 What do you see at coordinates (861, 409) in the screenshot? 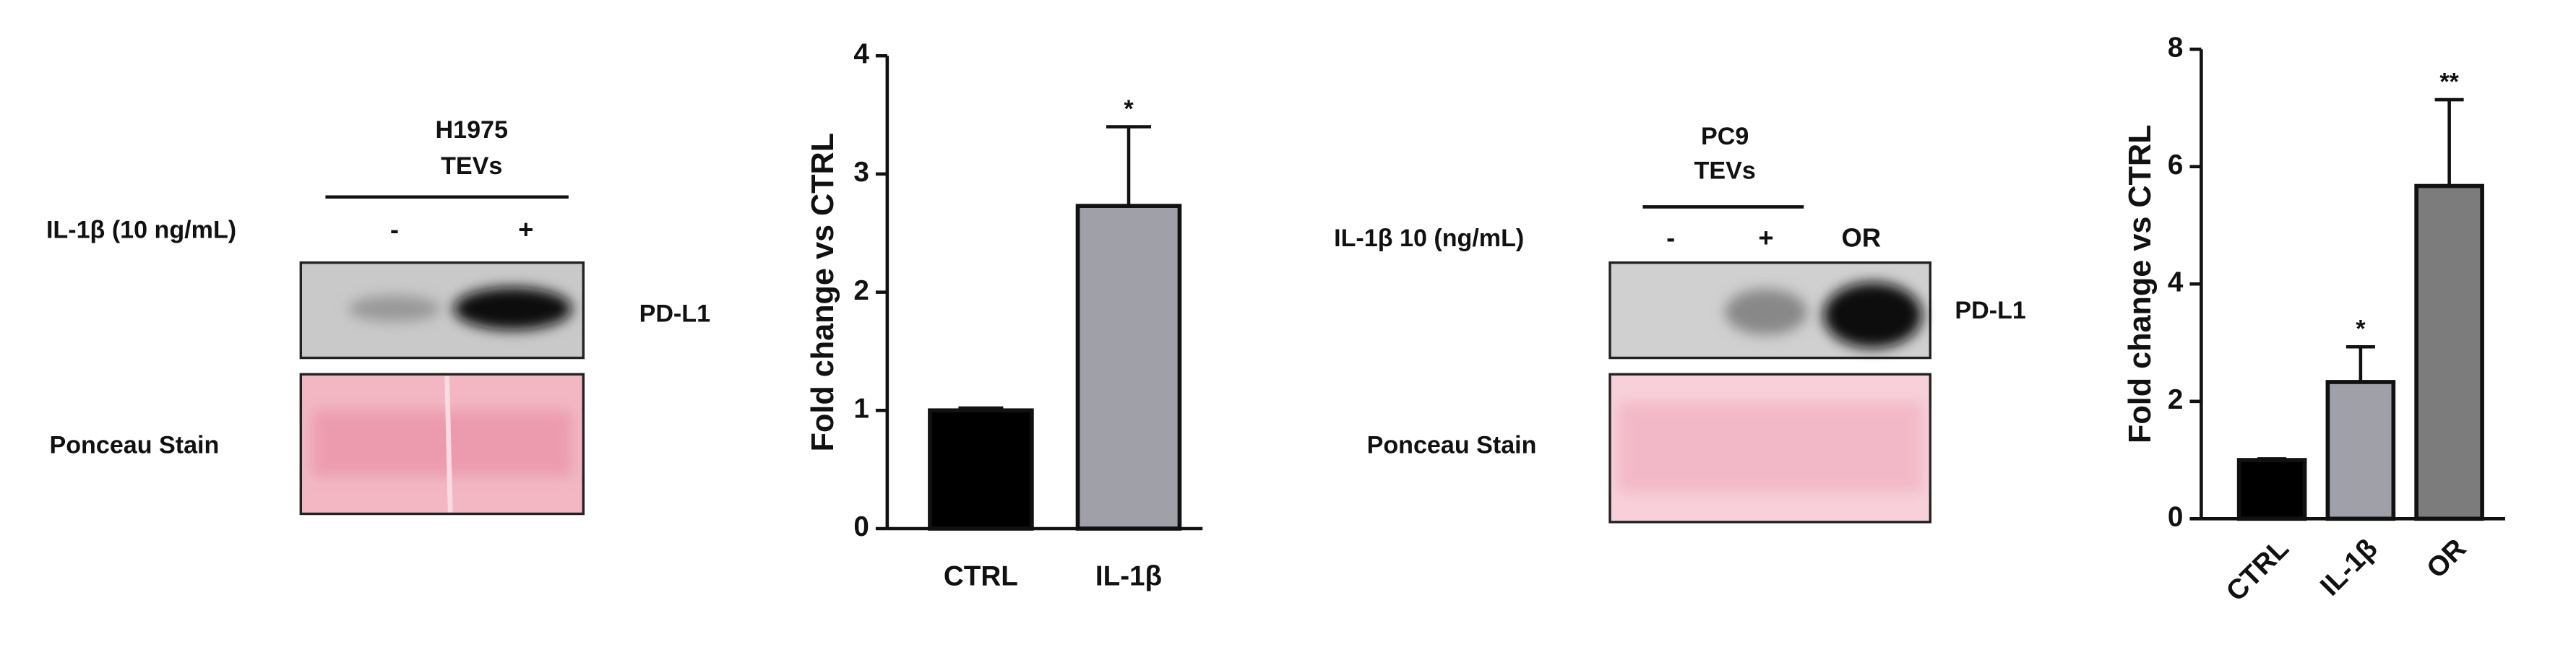
I see `y-tick-label: 1` at bounding box center [861, 409].